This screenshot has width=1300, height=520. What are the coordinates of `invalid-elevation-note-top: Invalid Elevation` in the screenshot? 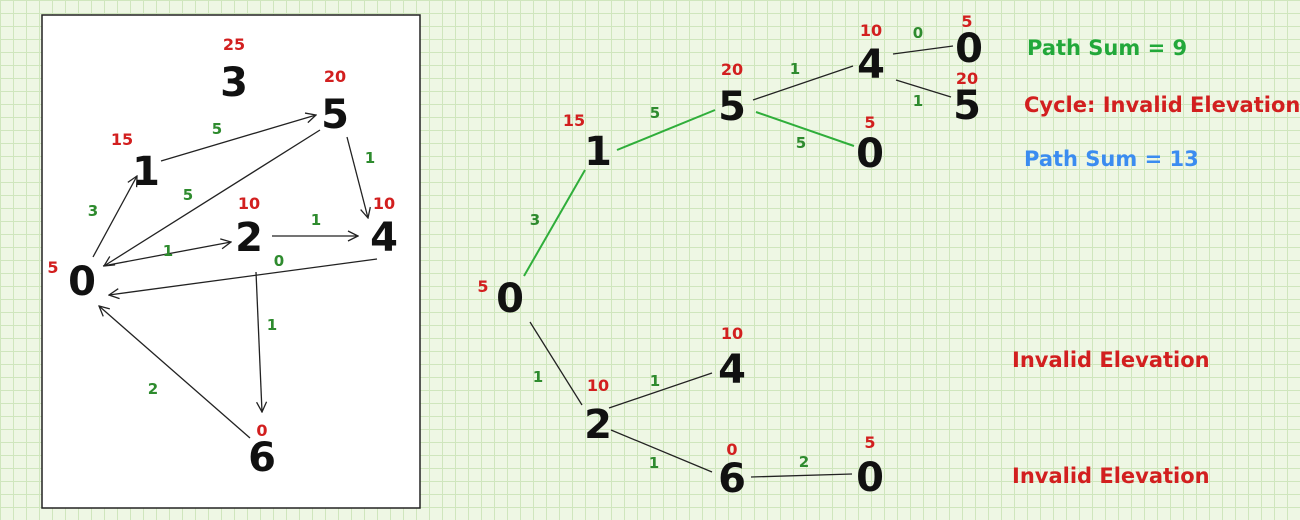 It's located at (1111, 360).